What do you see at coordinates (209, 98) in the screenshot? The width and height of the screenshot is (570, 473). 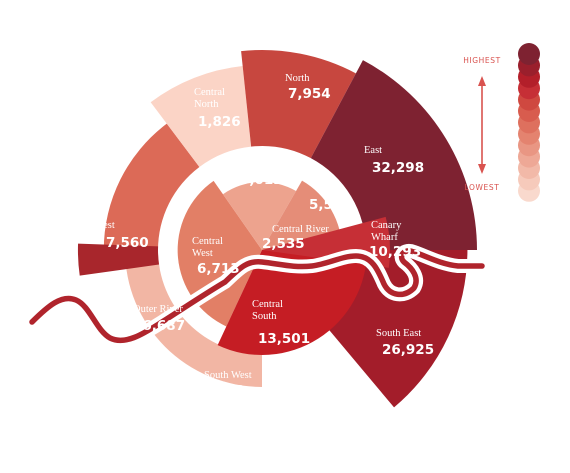 I see `label-central-north: Central North` at bounding box center [209, 98].